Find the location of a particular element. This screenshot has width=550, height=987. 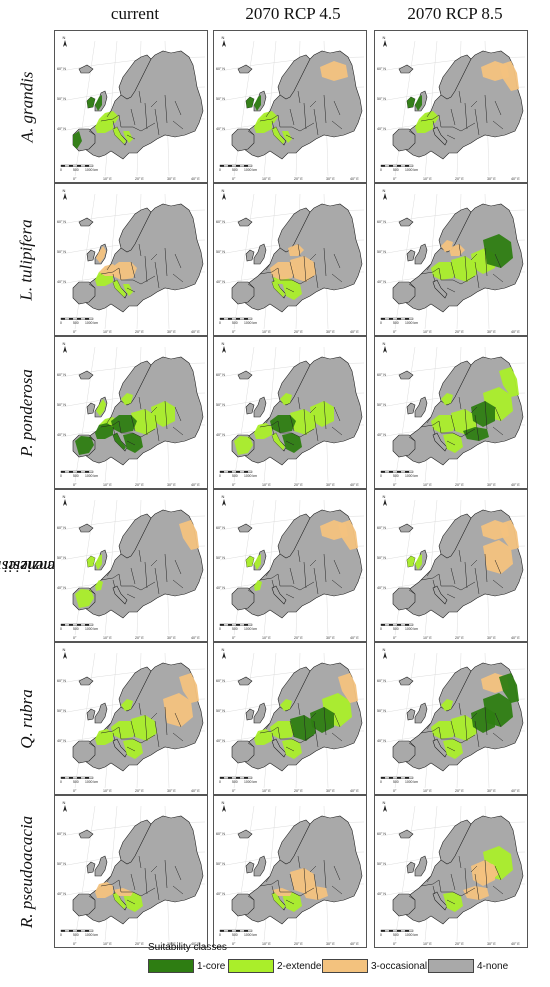

suitability-extended-e_europe is located at coordinates (144, 728).